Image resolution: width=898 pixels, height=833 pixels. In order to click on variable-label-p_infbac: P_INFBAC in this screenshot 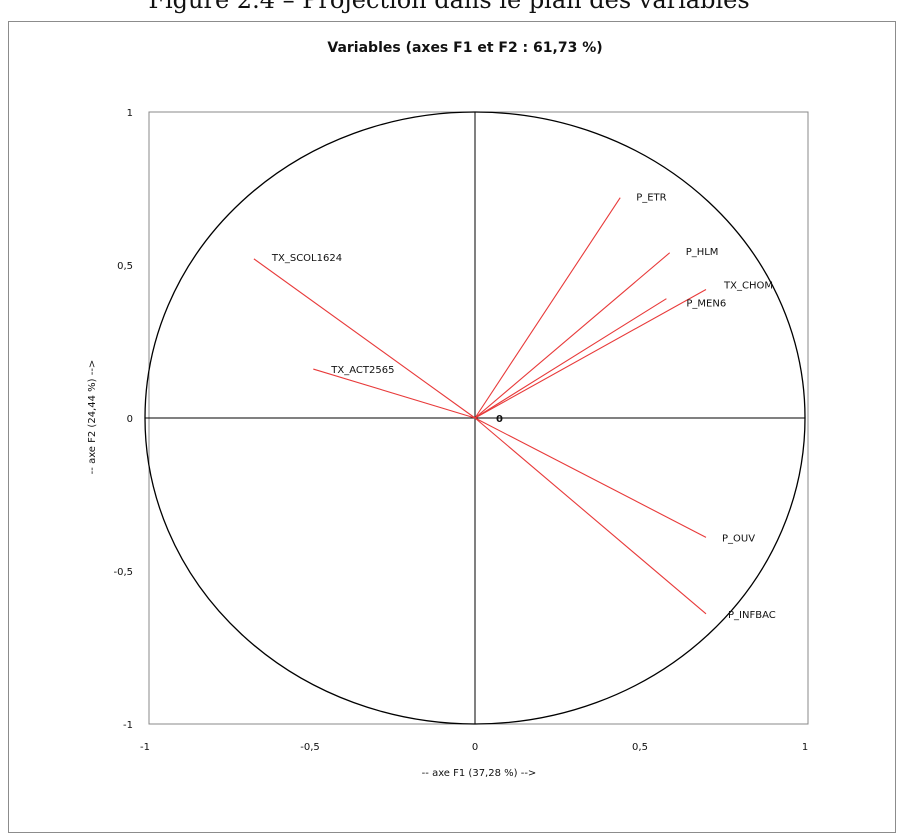, I will do `click(752, 615)`.